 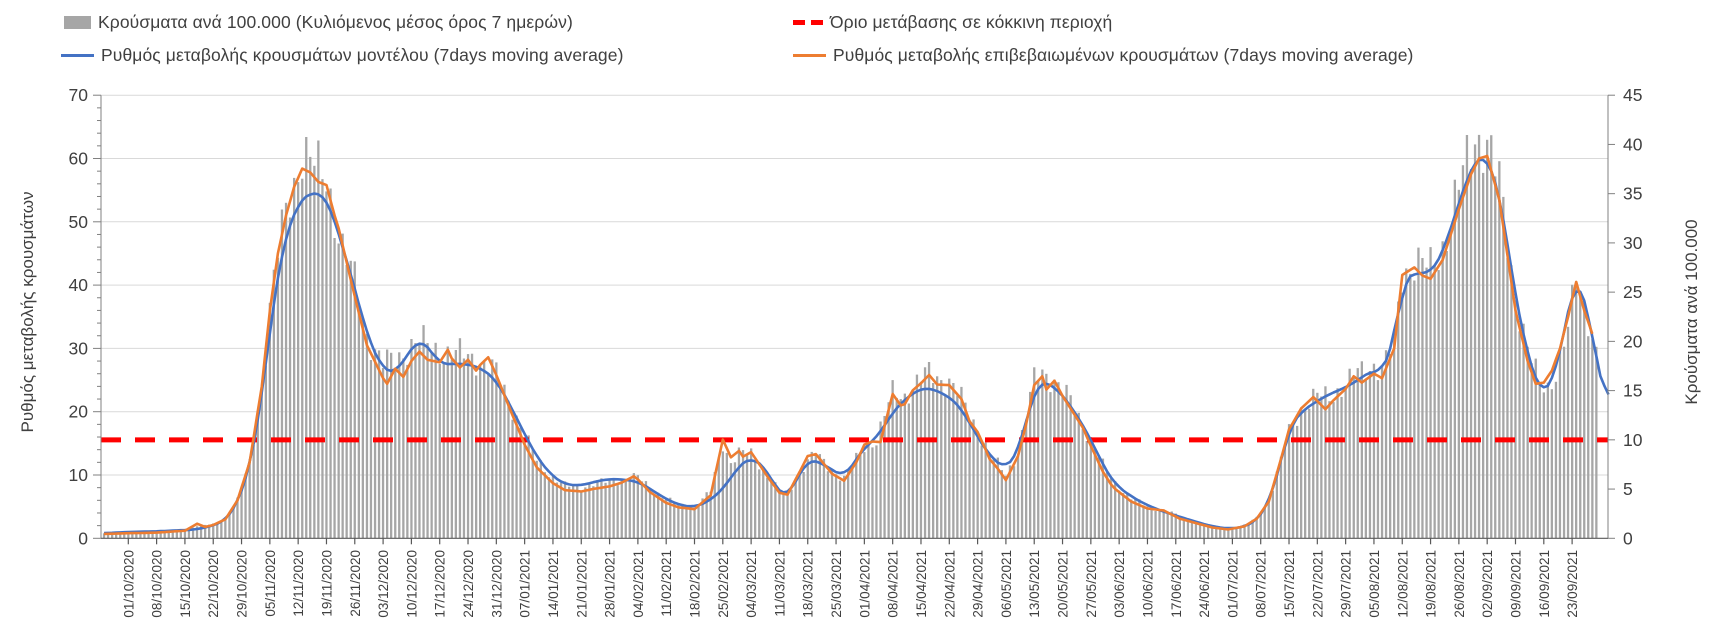 I want to click on x-tick-label: 08/07/2021, so click(x=1261, y=584).